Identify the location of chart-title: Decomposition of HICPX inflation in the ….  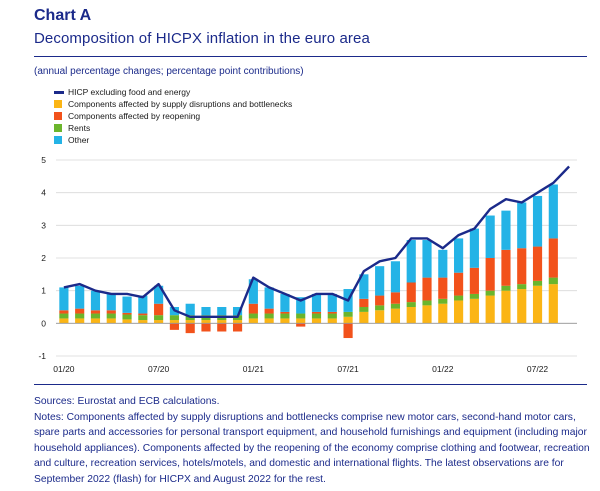
(202, 38).